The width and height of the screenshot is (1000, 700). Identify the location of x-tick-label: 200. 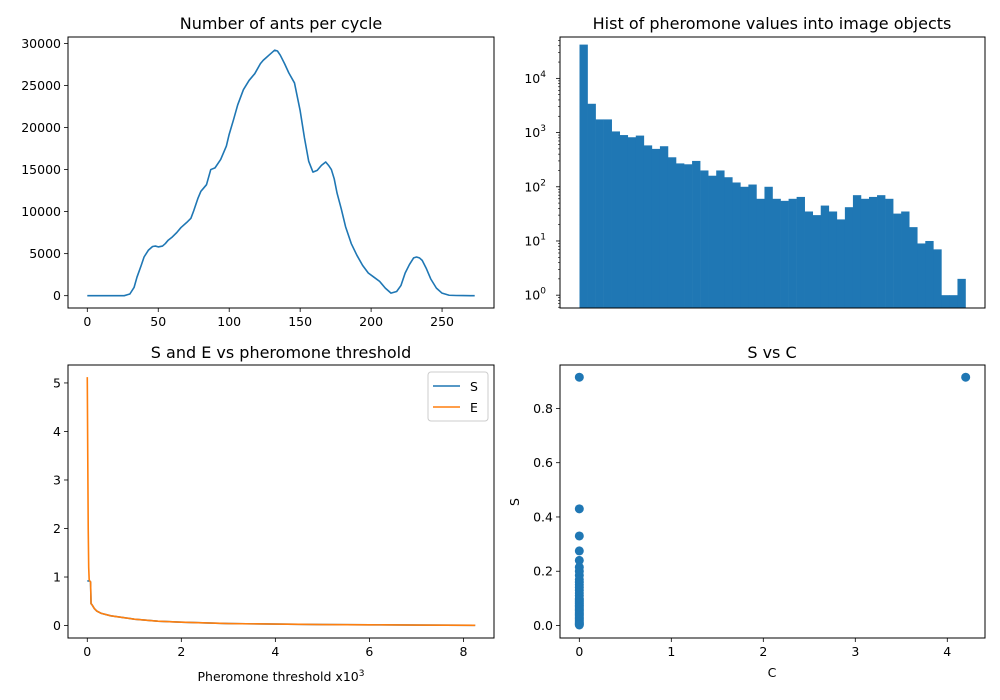
(371, 321).